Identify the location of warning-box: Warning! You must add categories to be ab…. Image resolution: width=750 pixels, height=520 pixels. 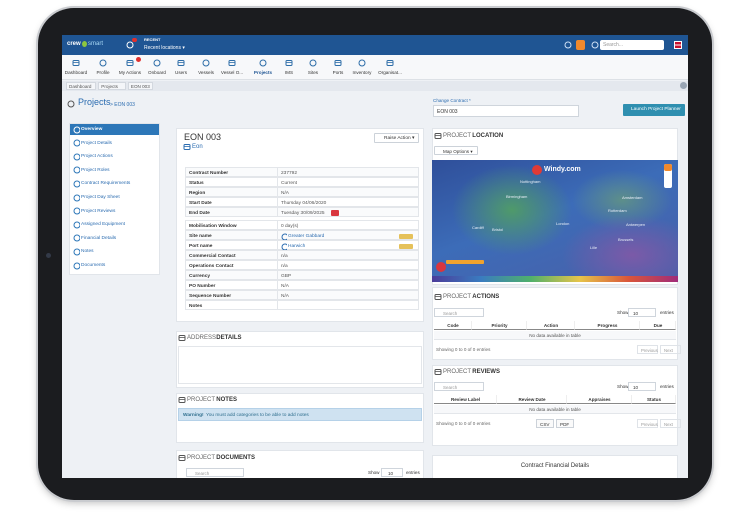
(300, 414).